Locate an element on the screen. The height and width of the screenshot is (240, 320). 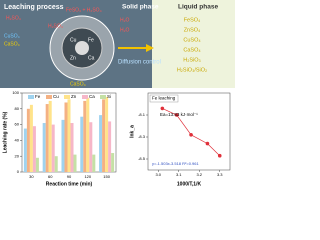
y-tick-label: 20 is located at coordinates (17, 155).